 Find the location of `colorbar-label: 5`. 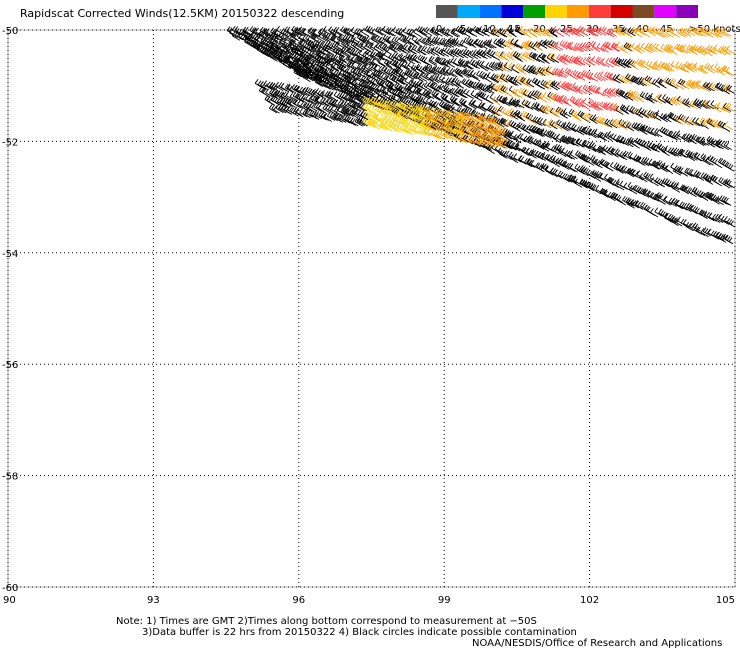

colorbar-label: 5 is located at coordinates (463, 29).